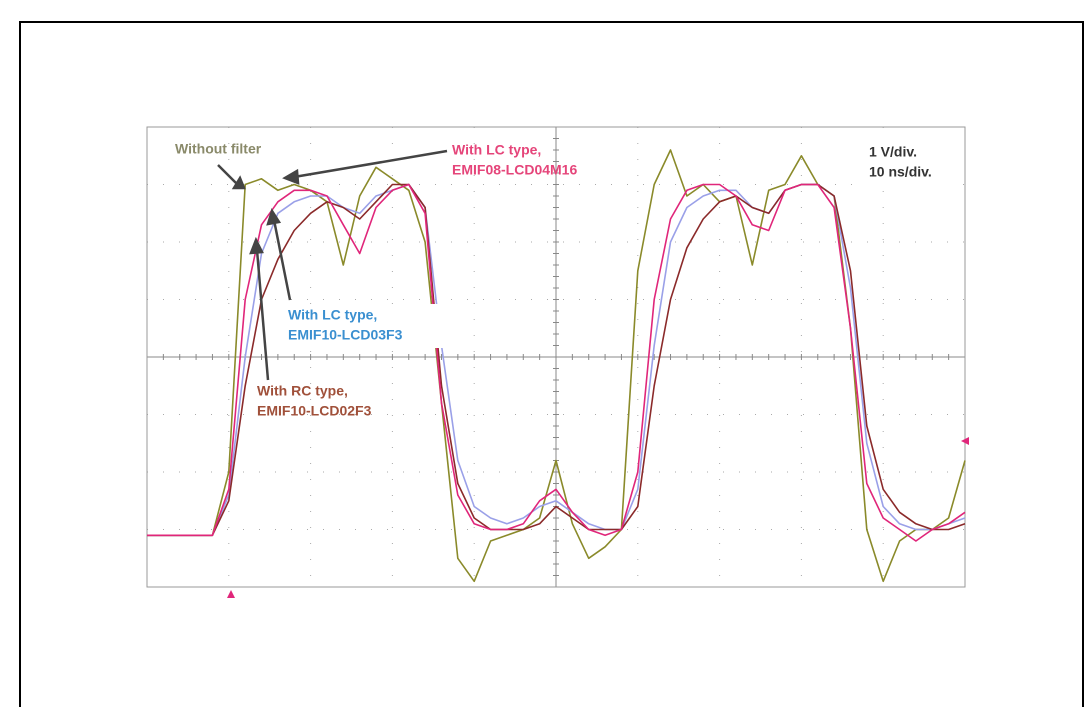 The width and height of the screenshot is (1084, 707). Describe the element at coordinates (345, 335) in the screenshot. I see `annotation: EMIF10-LCD03F3` at that location.